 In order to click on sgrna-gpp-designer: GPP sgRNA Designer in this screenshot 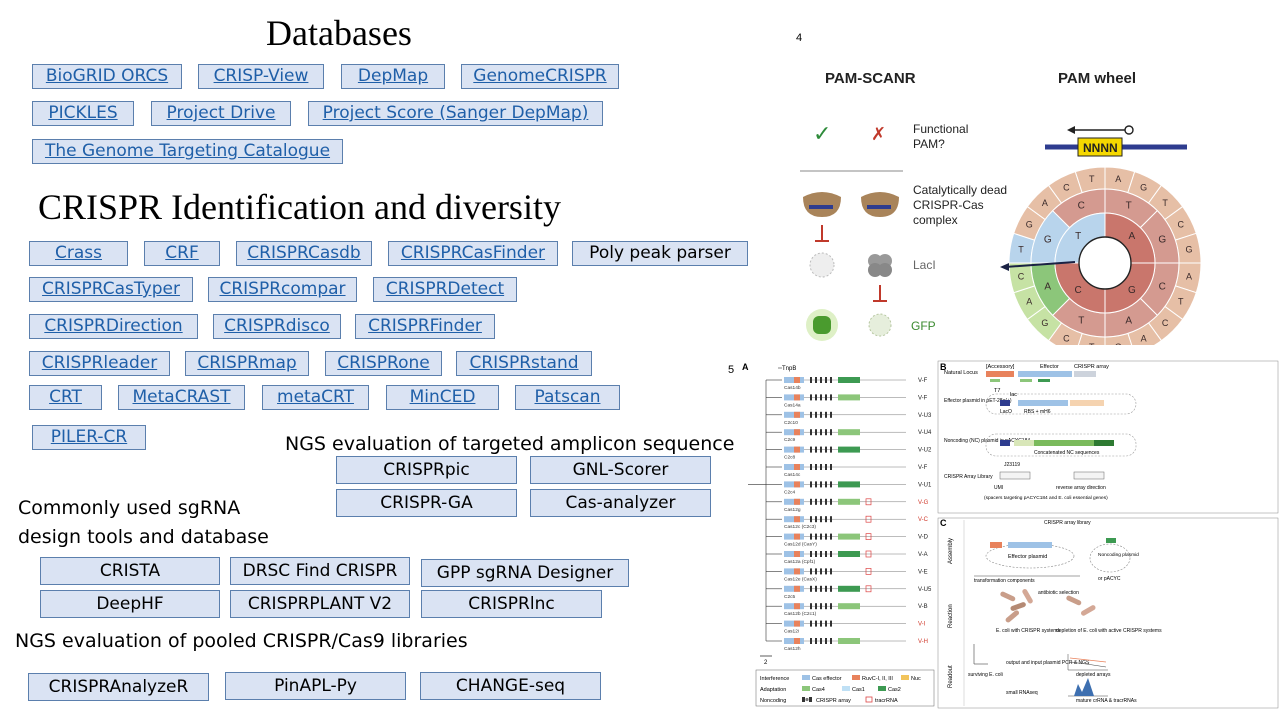, I will do `click(525, 573)`.